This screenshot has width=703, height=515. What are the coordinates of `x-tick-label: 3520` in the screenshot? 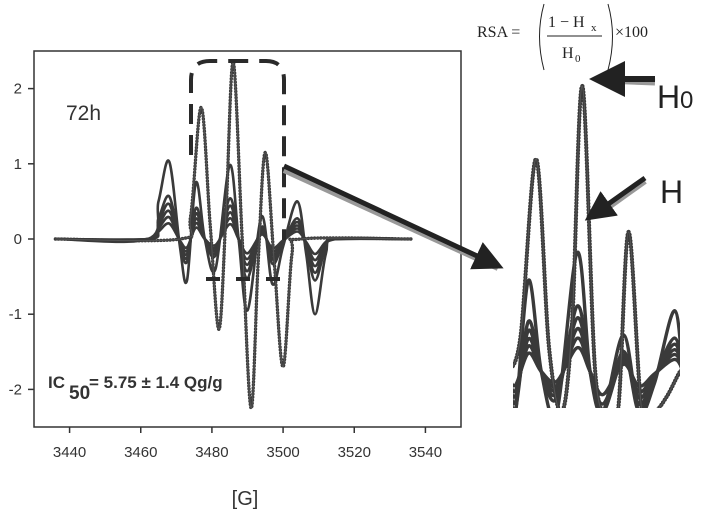 It's located at (354, 452).